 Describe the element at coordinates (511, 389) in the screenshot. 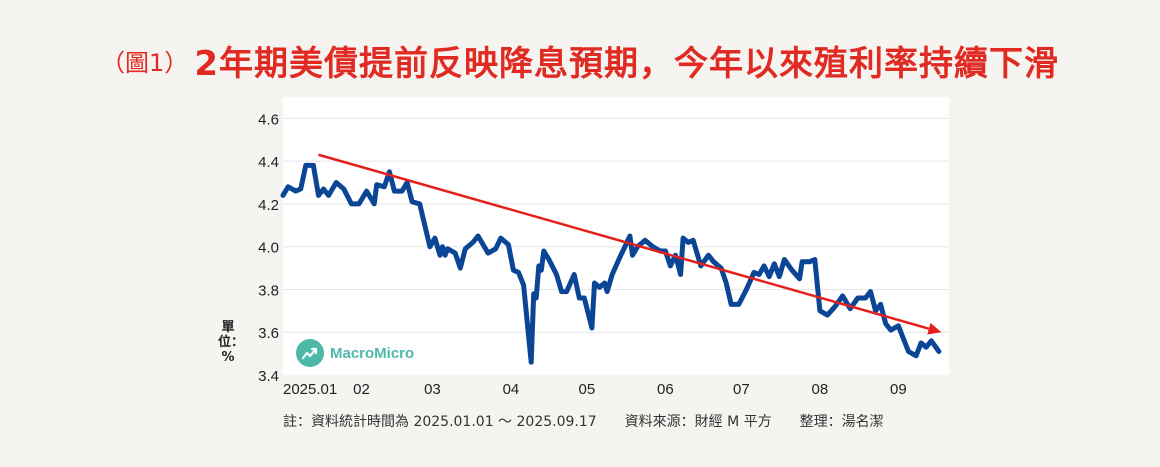

I see `x-tick-label: 04` at that location.